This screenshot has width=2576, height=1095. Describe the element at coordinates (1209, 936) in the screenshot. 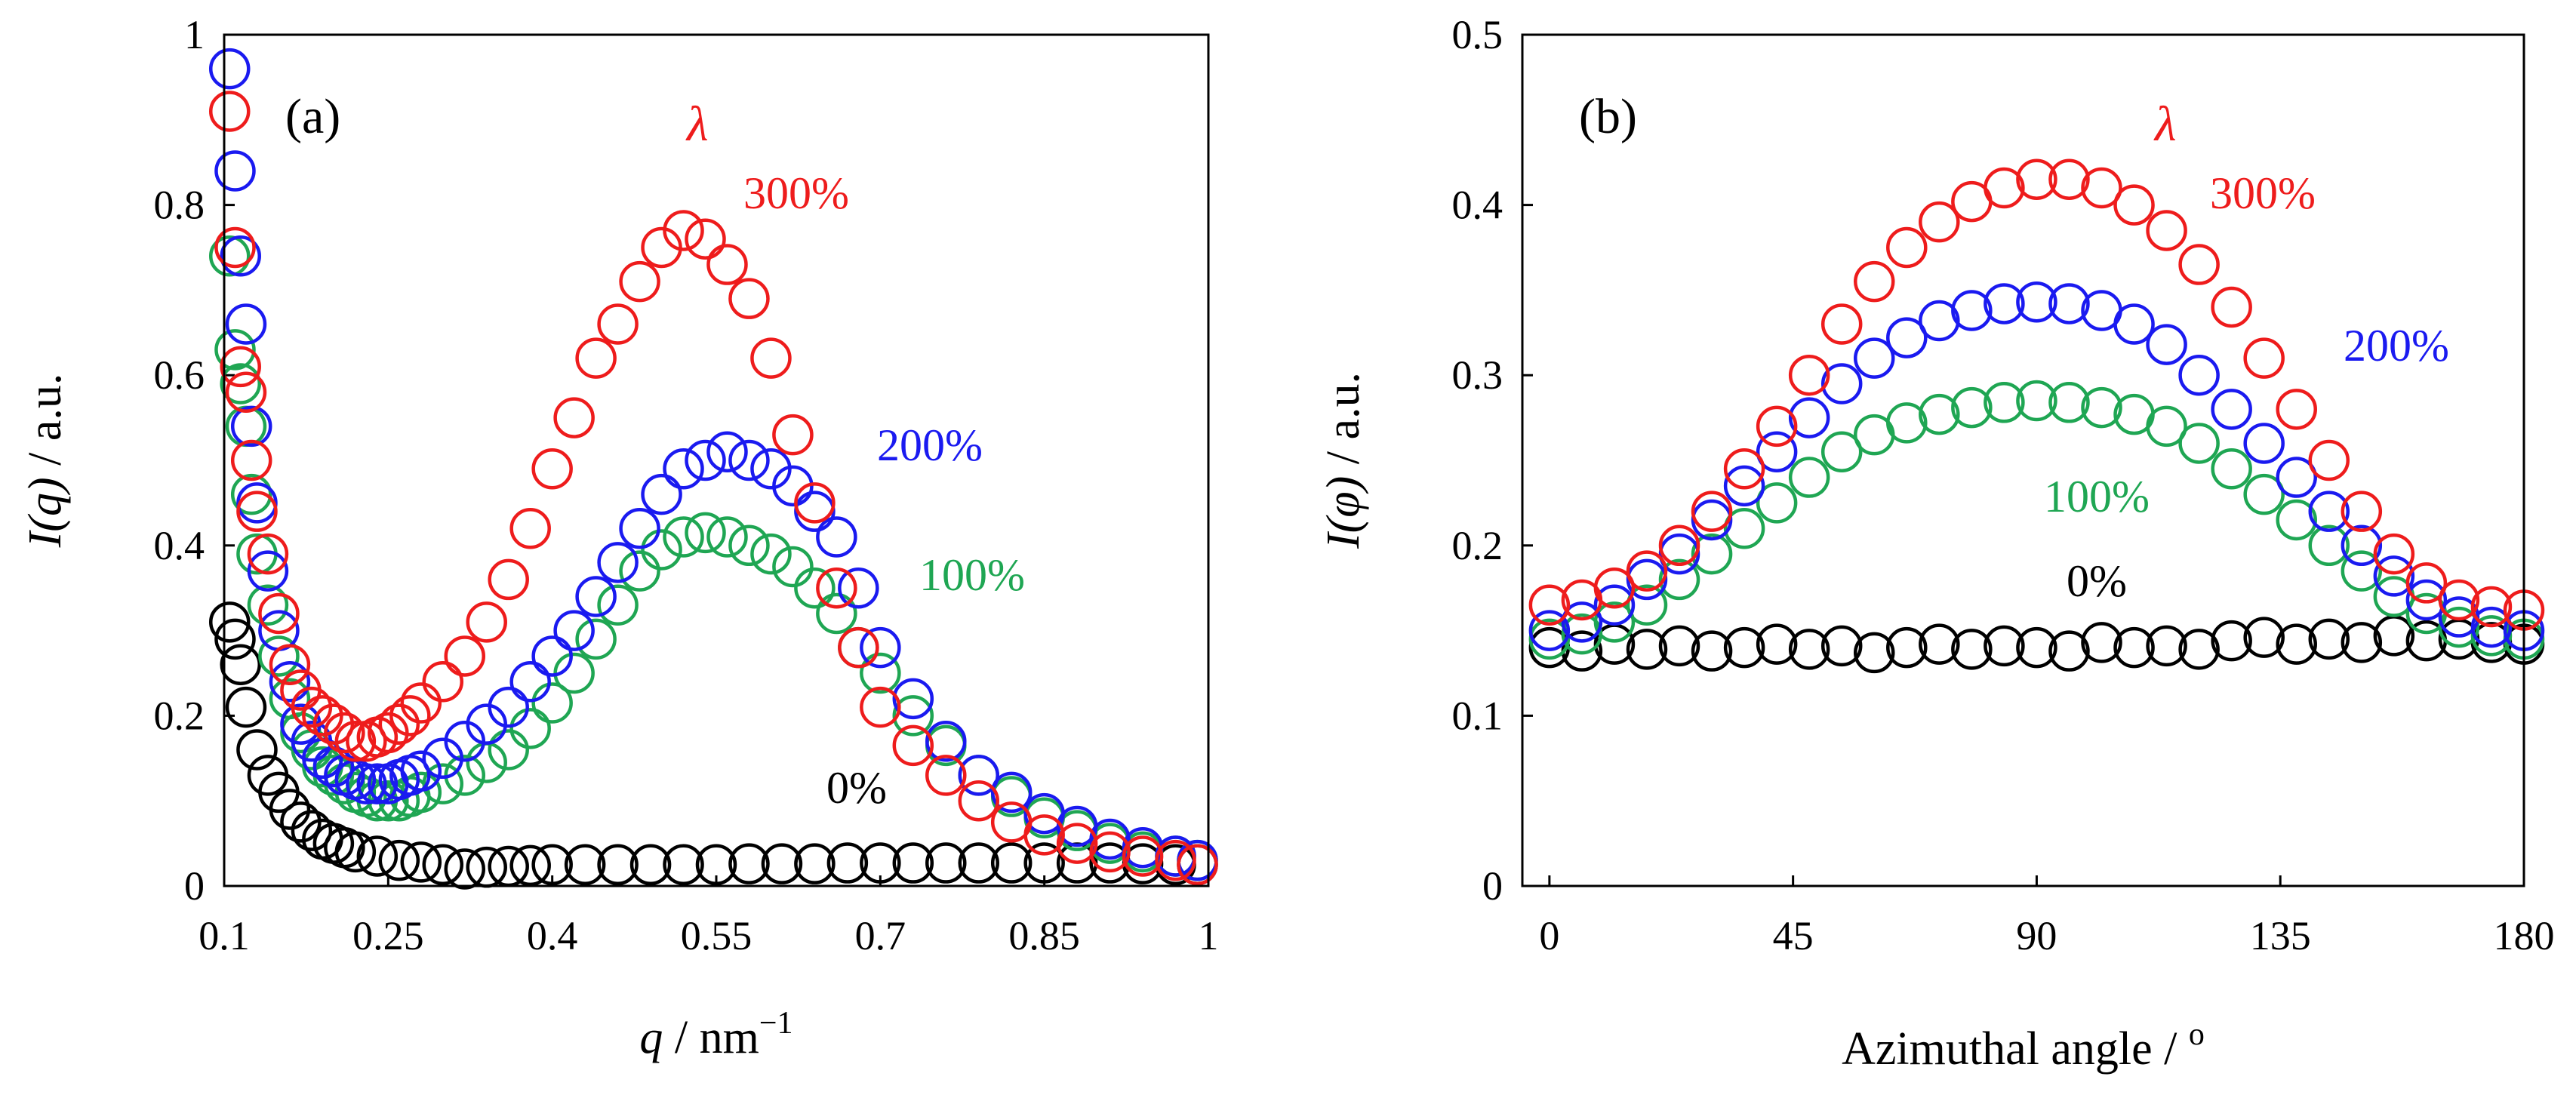

I see `panel-a-x-tick-label: 1` at that location.